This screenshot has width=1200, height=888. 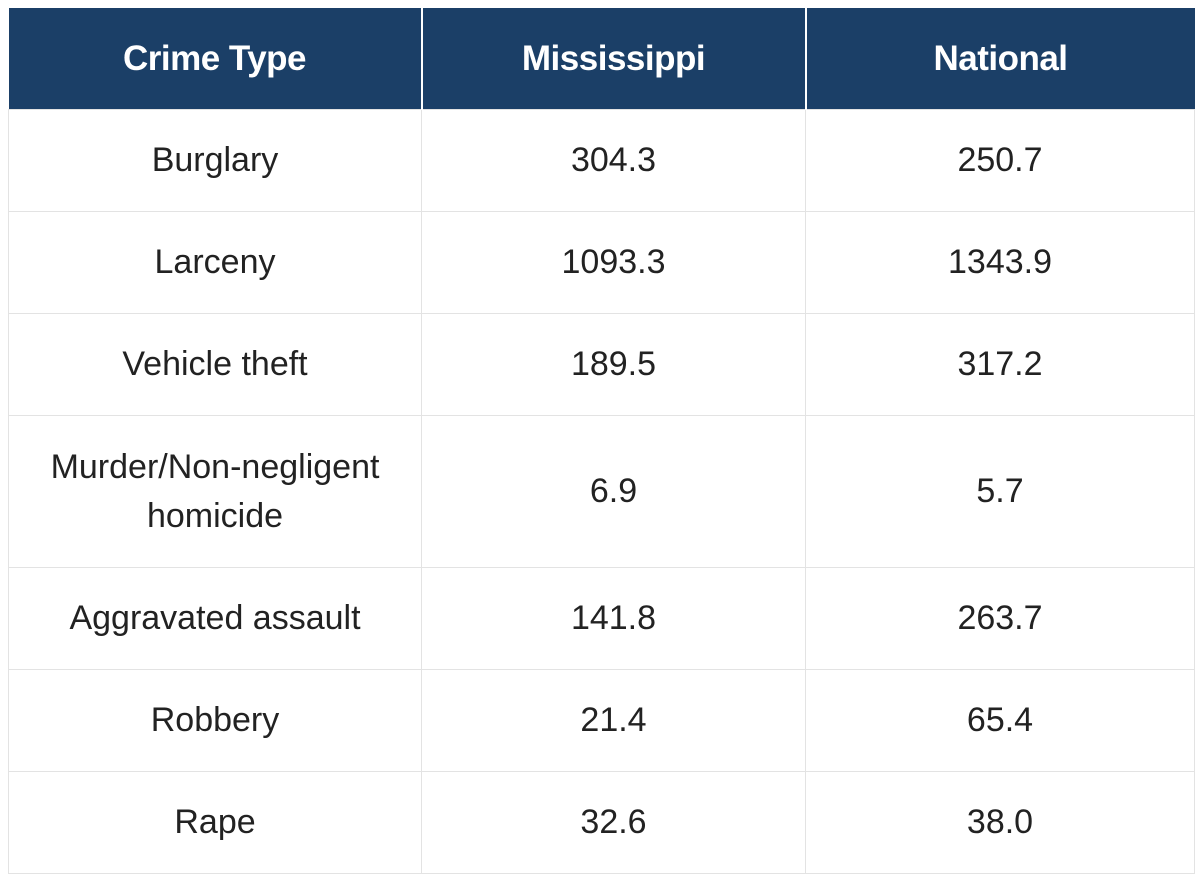 What do you see at coordinates (1000, 262) in the screenshot?
I see `cell-national: 1343.9` at bounding box center [1000, 262].